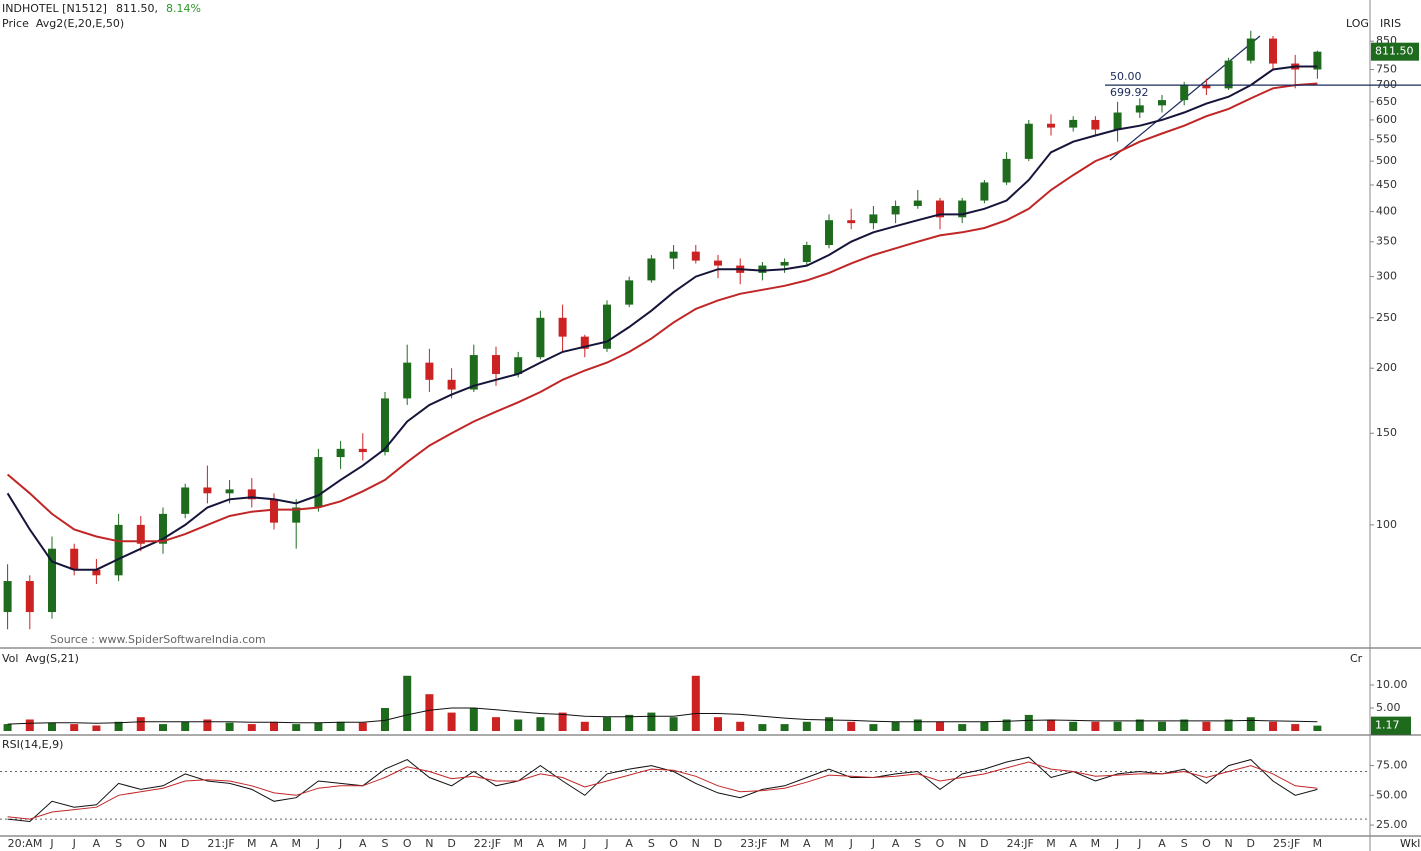 Image resolution: width=1421 pixels, height=851 pixels. I want to click on y-tick-label: 650, so click(1386, 101).